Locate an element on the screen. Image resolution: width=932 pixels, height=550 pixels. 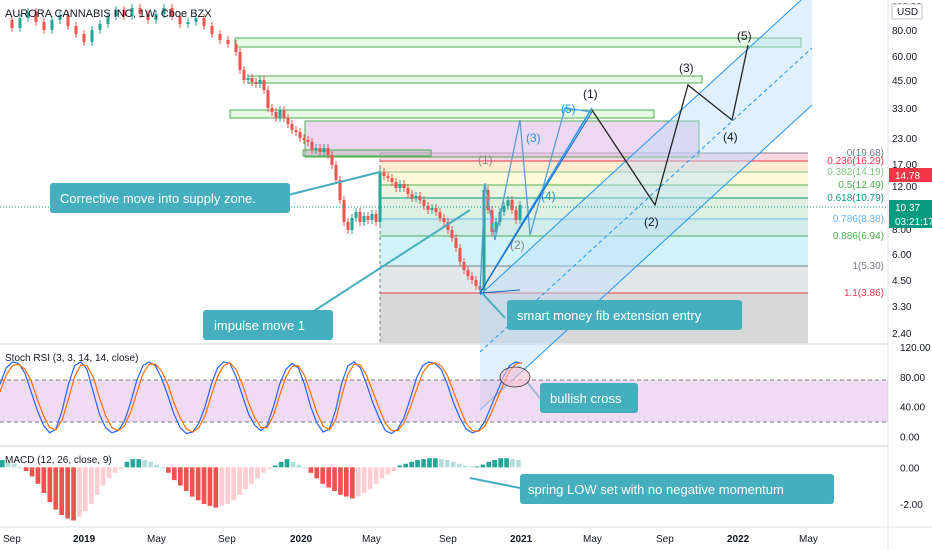
macd-tick: -2.00 is located at coordinates (911, 505).